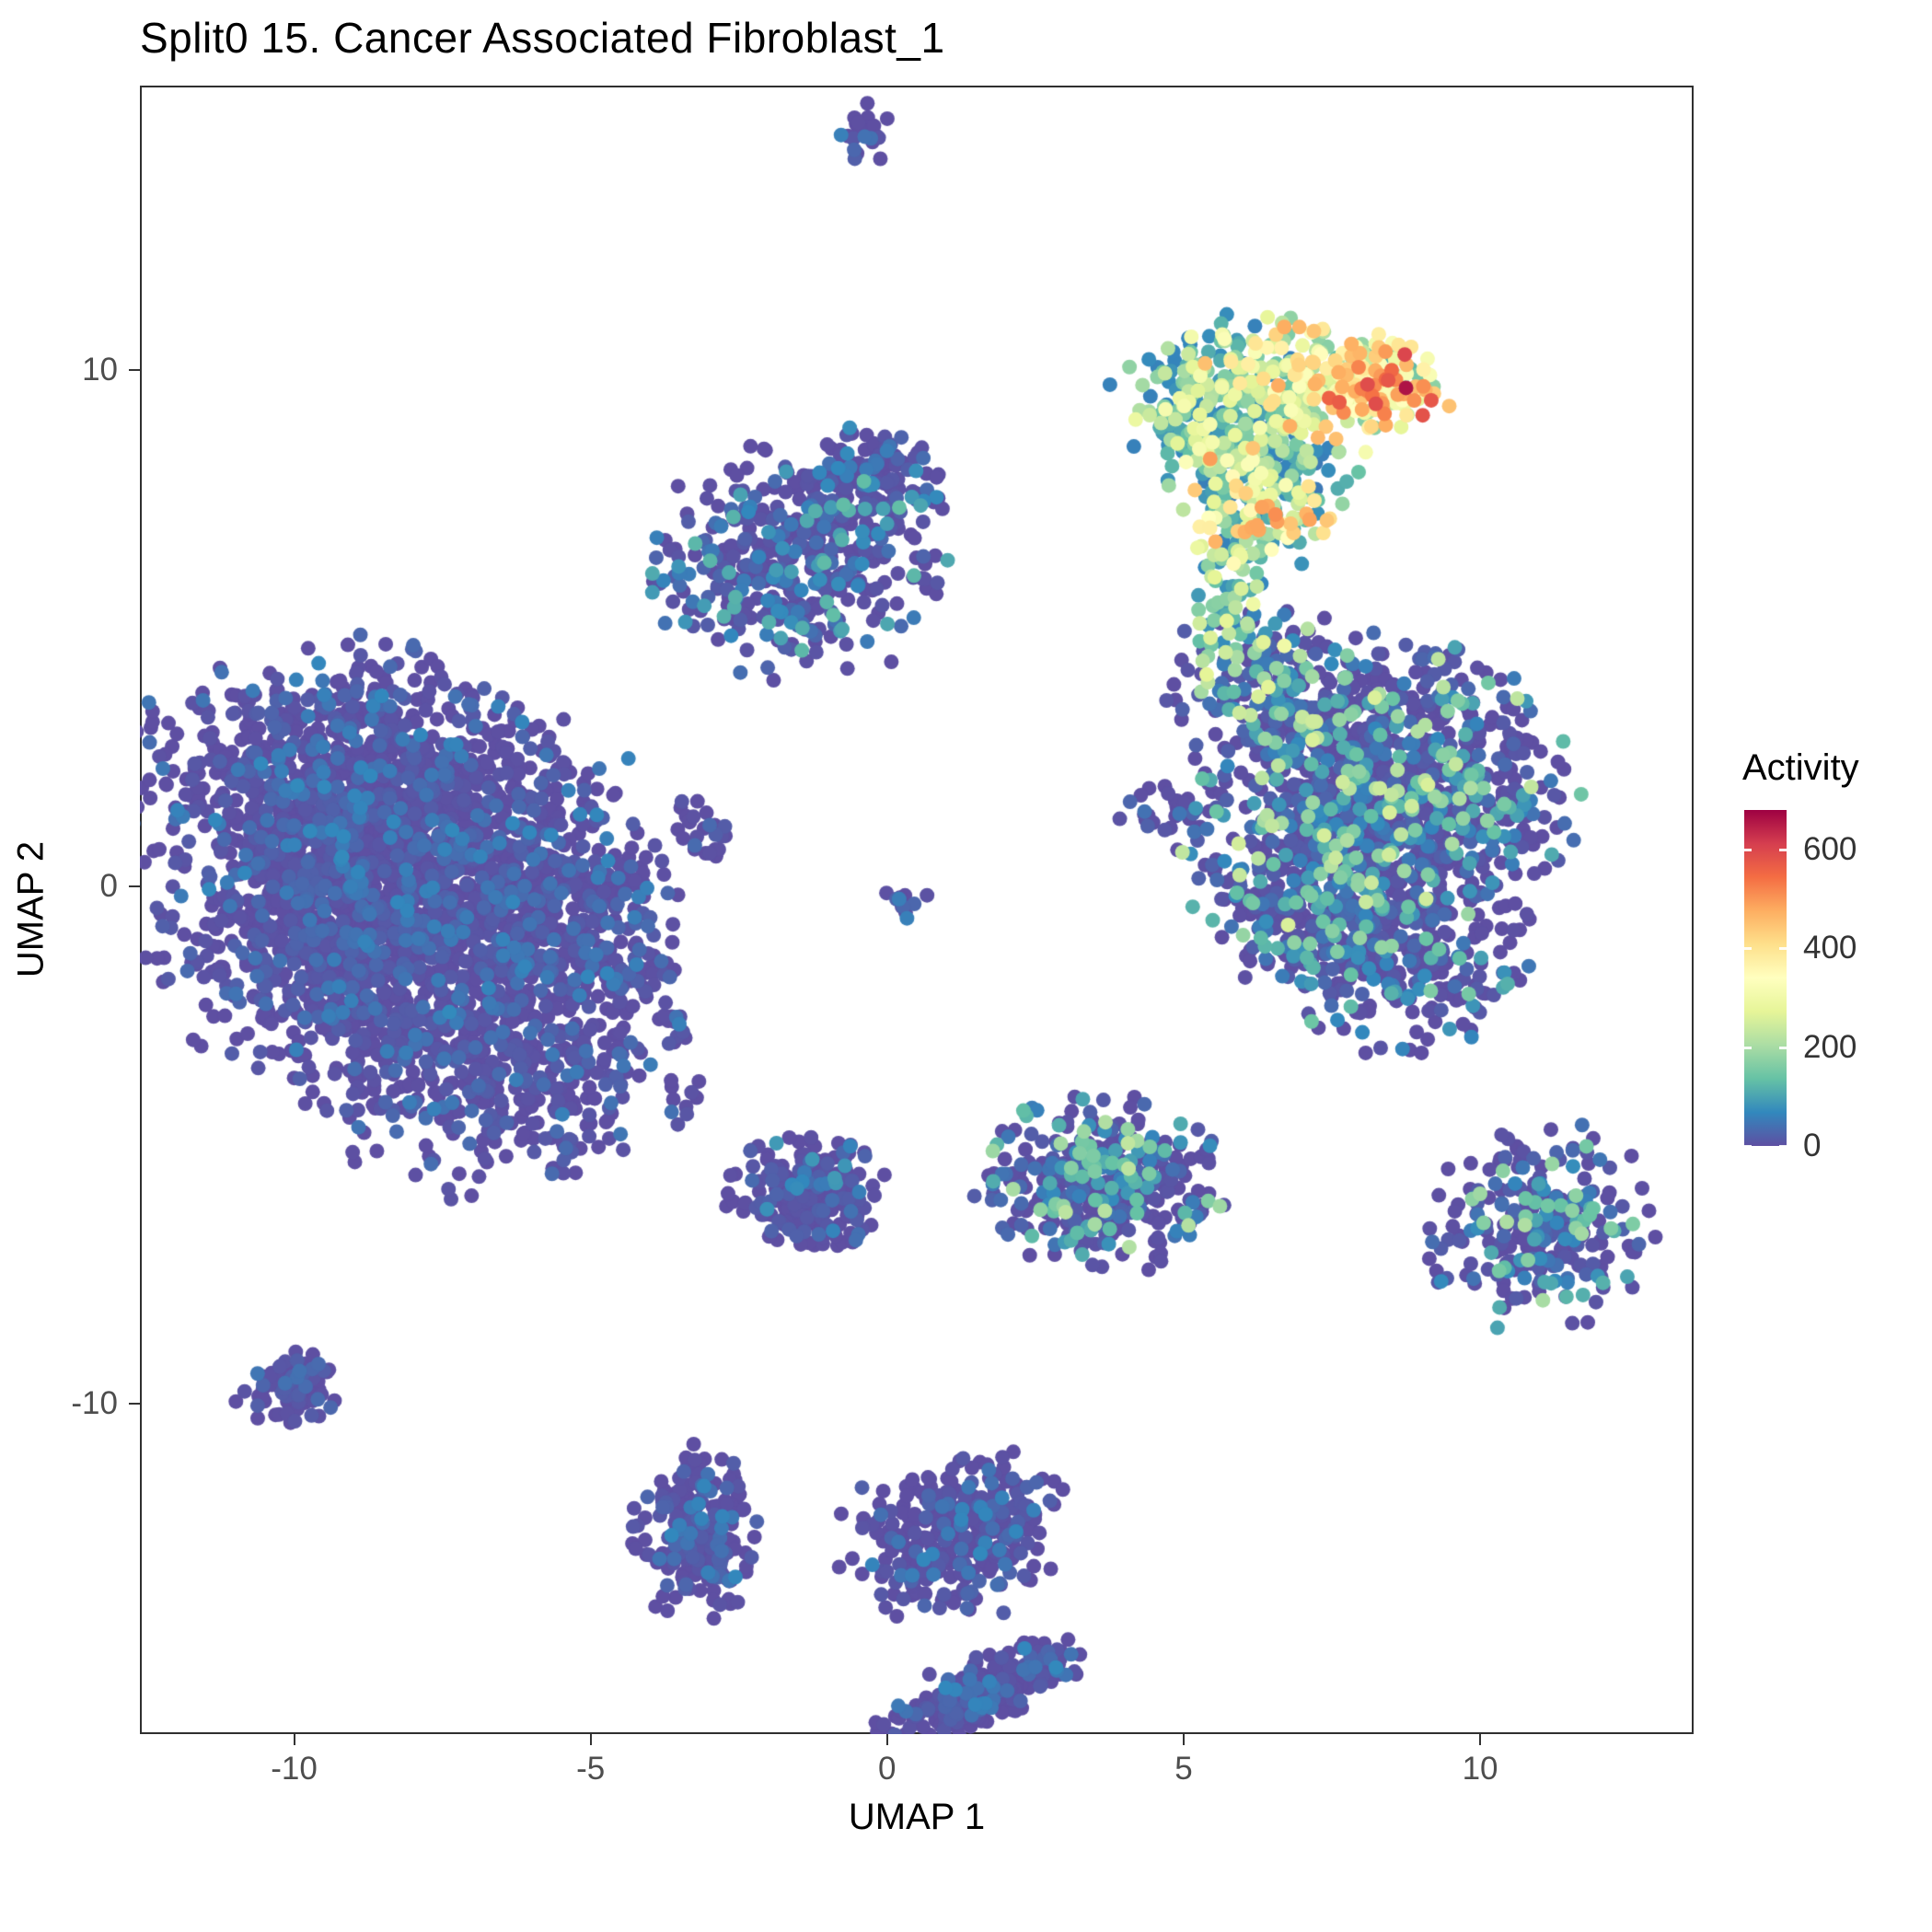  Describe the element at coordinates (109, 887) in the screenshot. I see `y-tick-label: 0` at that location.